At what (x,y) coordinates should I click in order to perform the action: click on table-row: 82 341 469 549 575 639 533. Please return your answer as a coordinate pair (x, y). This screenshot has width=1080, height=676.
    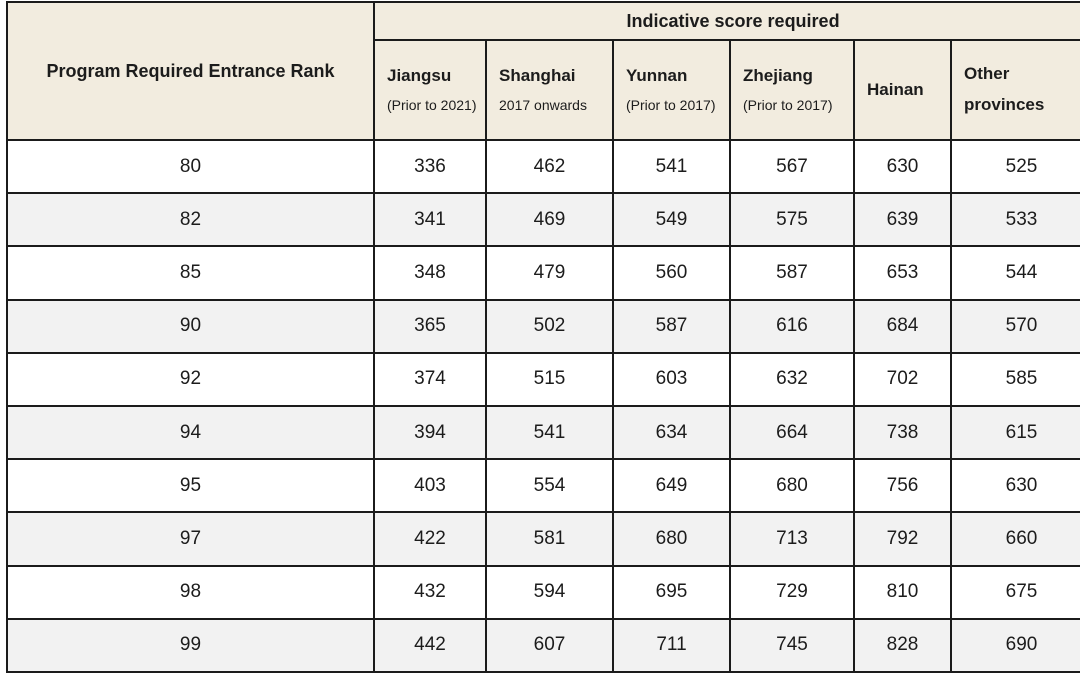
    Looking at the image, I should click on (543, 220).